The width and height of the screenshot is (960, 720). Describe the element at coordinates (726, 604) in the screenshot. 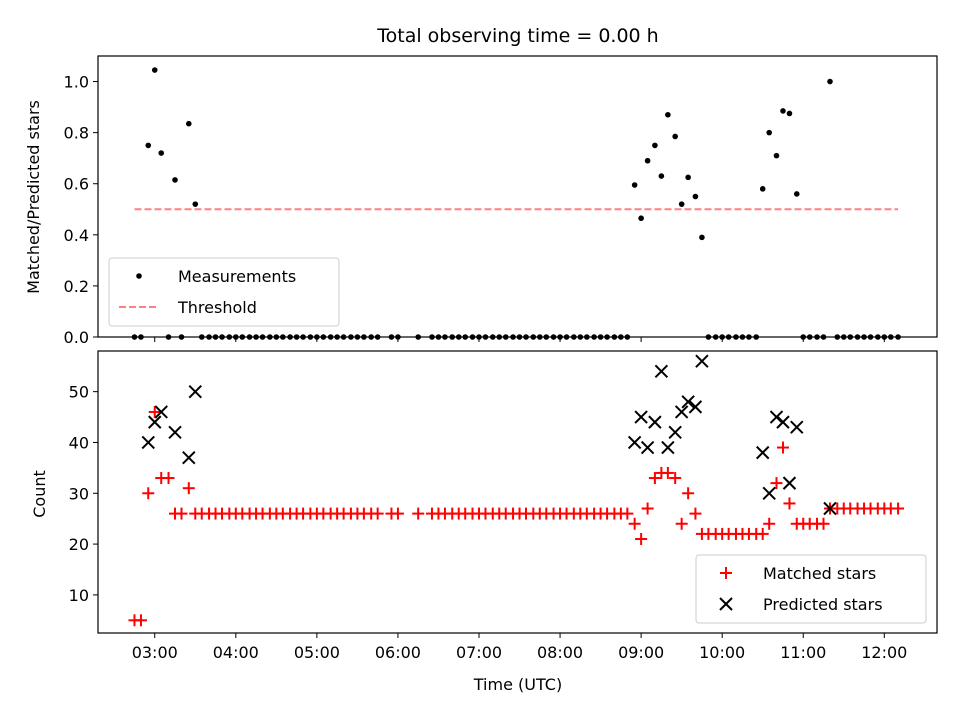

I see `legend-predicted-marker` at that location.